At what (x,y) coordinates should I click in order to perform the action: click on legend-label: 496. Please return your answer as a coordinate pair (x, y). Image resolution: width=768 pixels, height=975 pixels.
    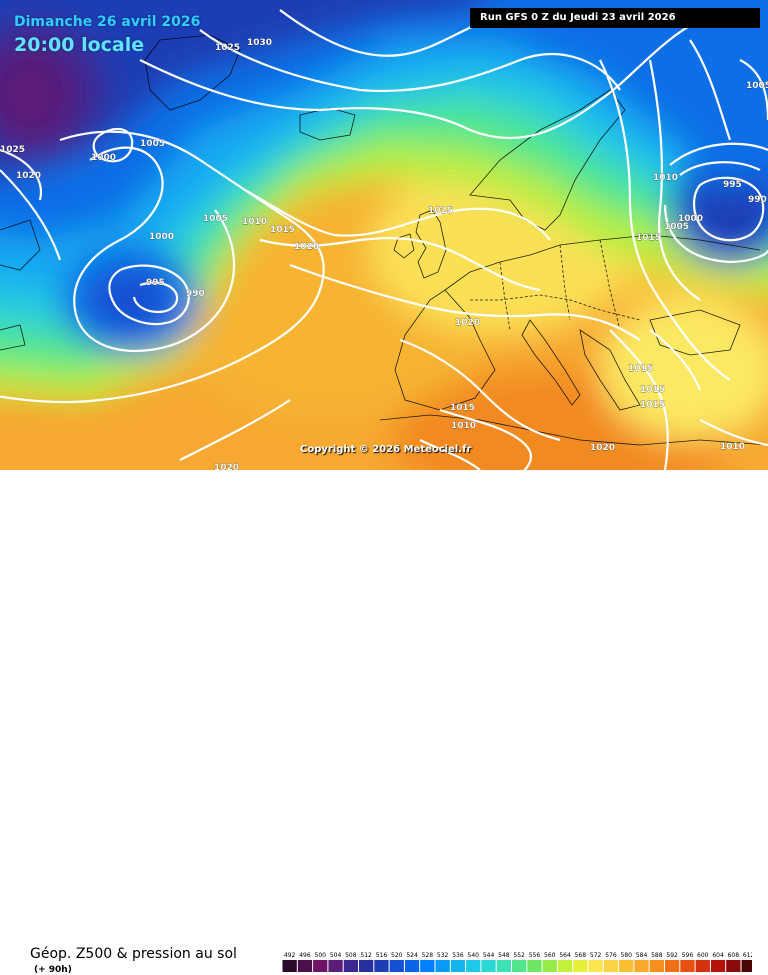
    Looking at the image, I should click on (305, 955).